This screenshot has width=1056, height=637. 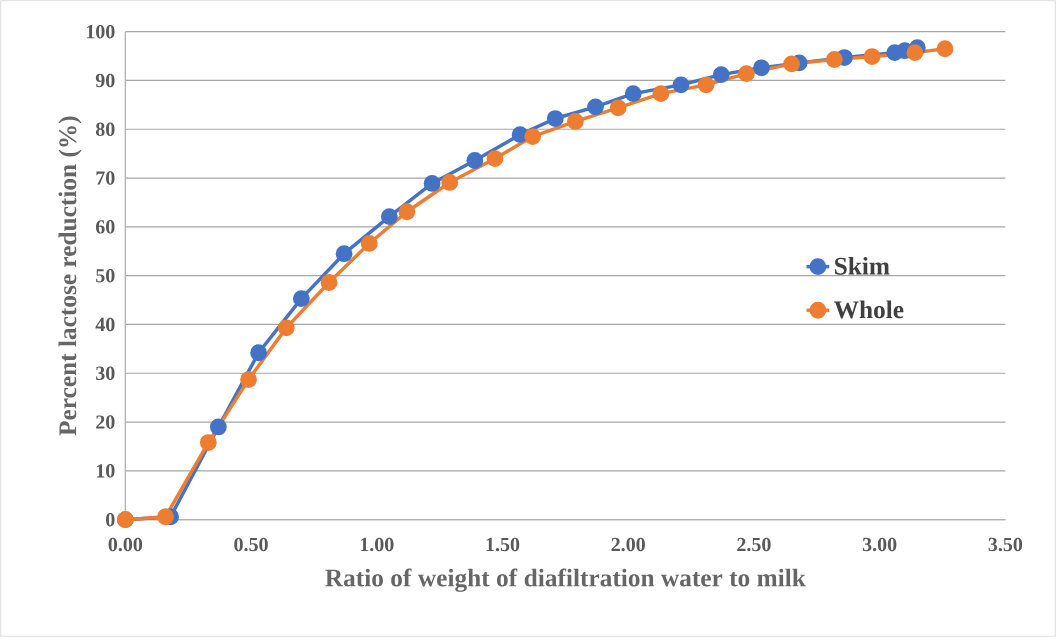 What do you see at coordinates (628, 544) in the screenshot?
I see `x-tick-label: 2.00` at bounding box center [628, 544].